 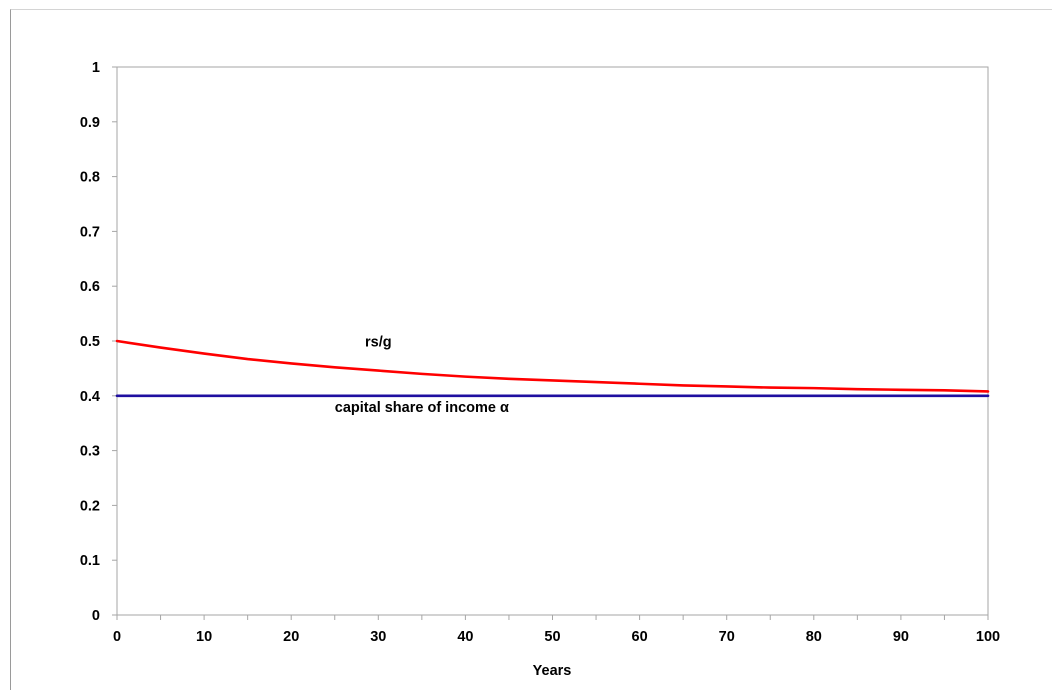 What do you see at coordinates (90, 287) in the screenshot?
I see `y-tick-label: 0.6` at bounding box center [90, 287].